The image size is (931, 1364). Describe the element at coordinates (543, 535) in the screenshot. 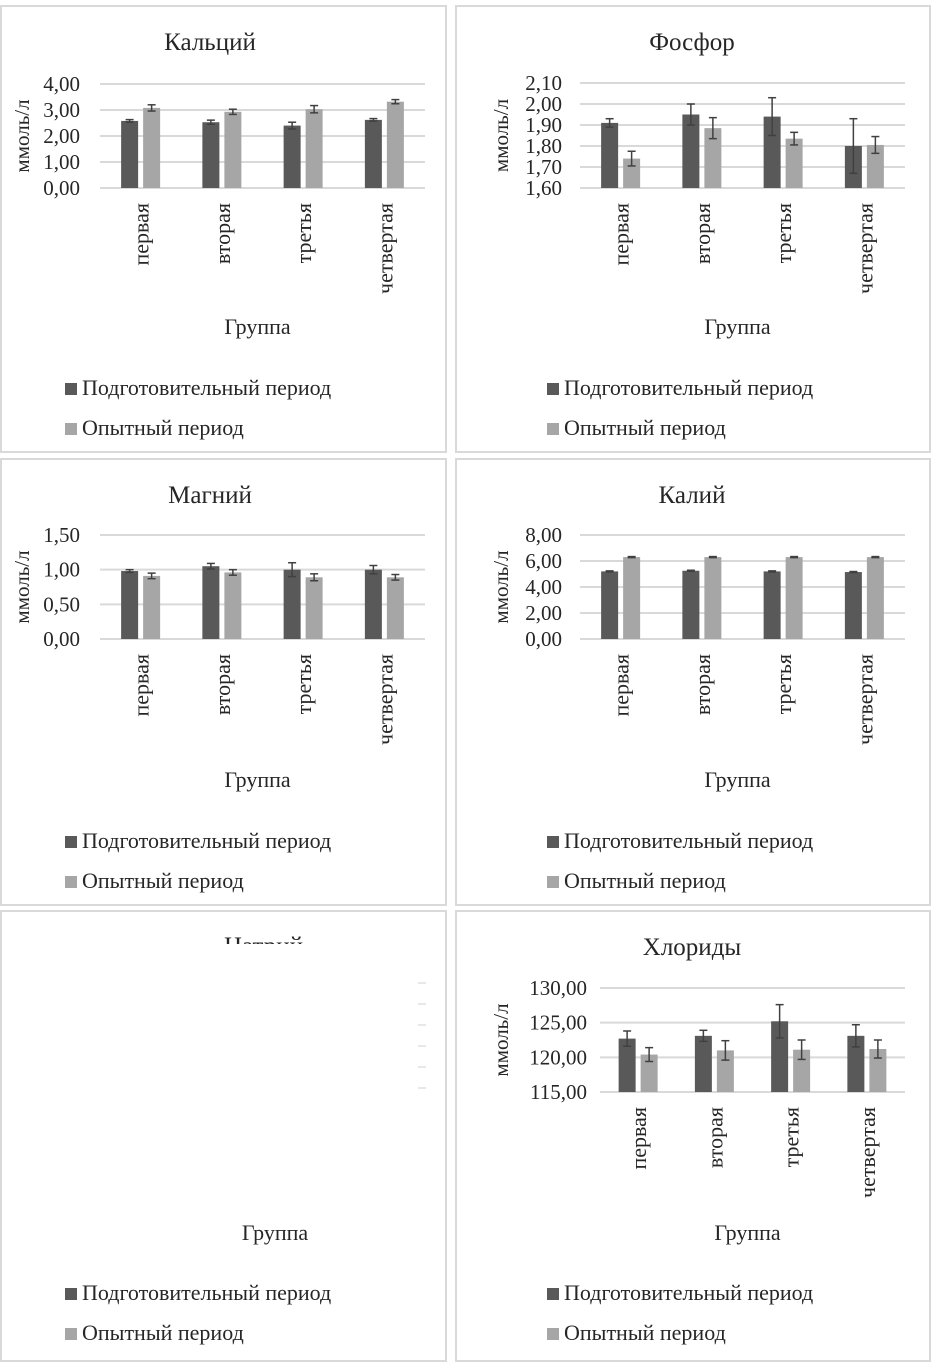

I see `y-tick-label: 8,00` at that location.